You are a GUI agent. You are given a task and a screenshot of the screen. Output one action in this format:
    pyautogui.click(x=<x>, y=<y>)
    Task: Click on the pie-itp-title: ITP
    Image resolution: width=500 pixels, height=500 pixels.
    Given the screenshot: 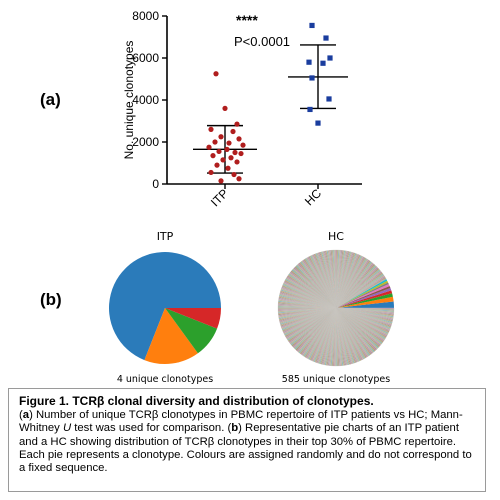 What is the action you would take?
    pyautogui.click(x=165, y=236)
    